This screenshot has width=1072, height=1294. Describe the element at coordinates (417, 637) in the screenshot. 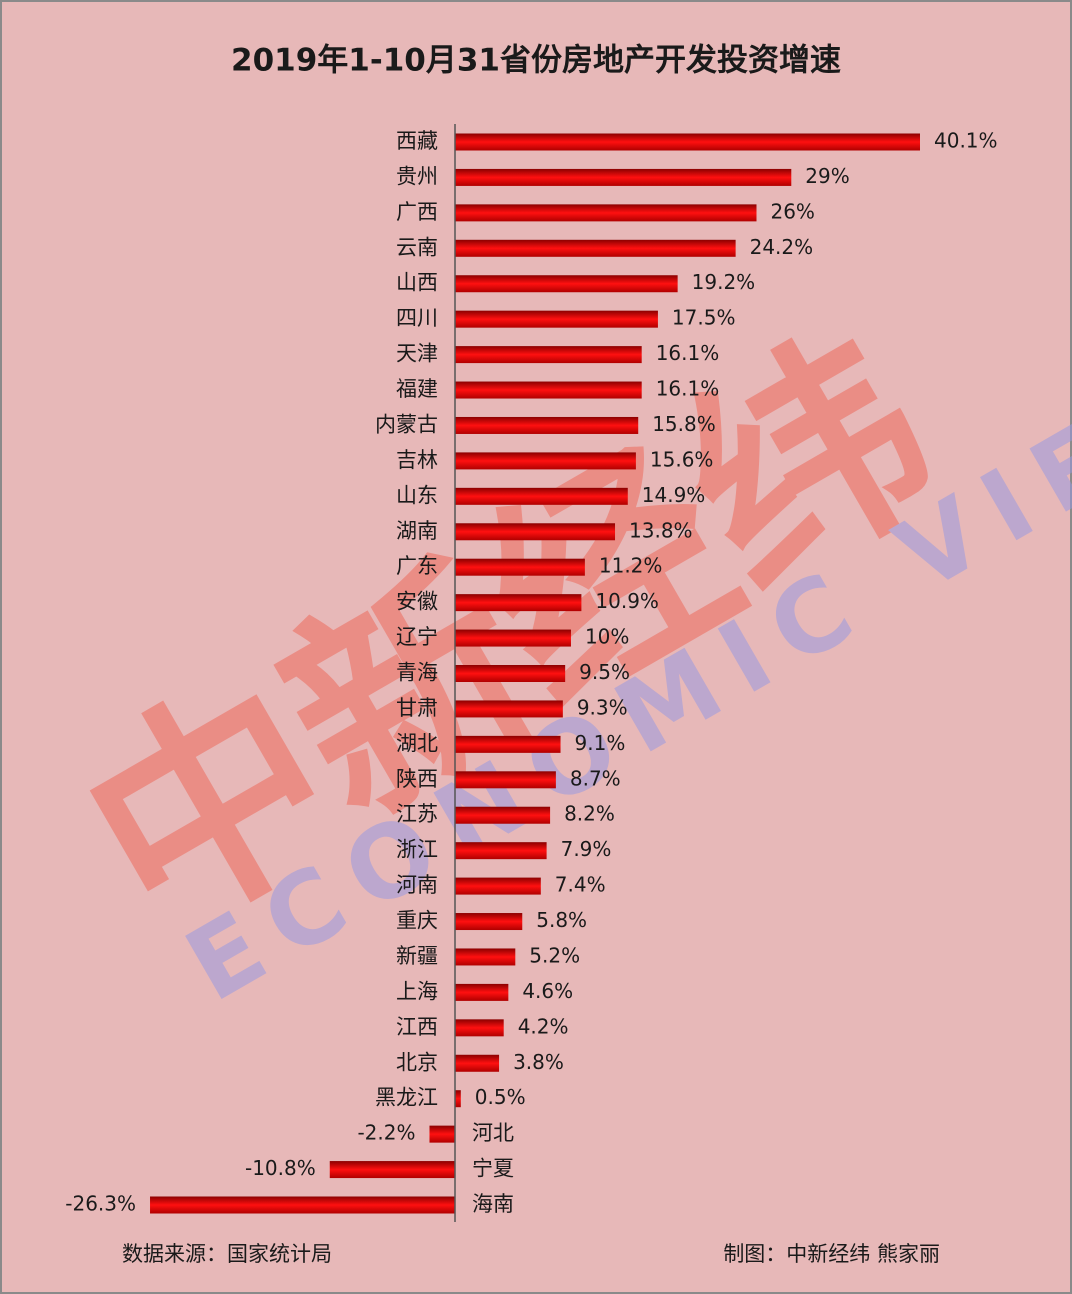

I see `category-label: 辽宁` at that location.